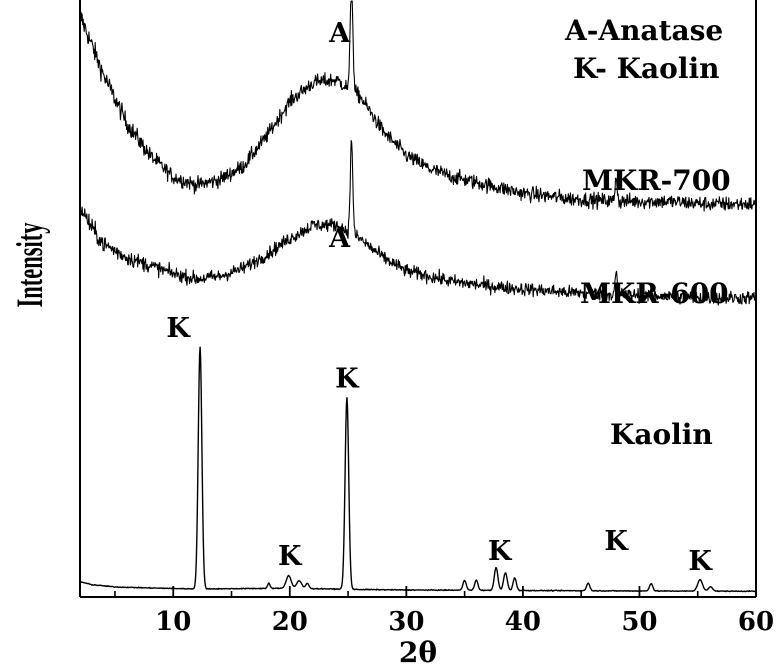  Describe the element at coordinates (661, 434) in the screenshot. I see `series-label-kaolin: Kaolin` at that location.